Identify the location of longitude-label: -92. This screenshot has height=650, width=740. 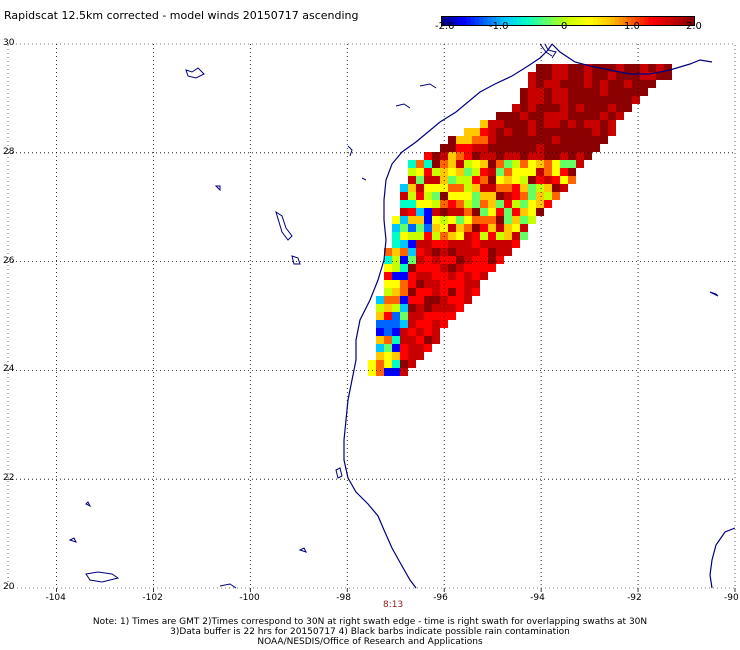
(634, 598).